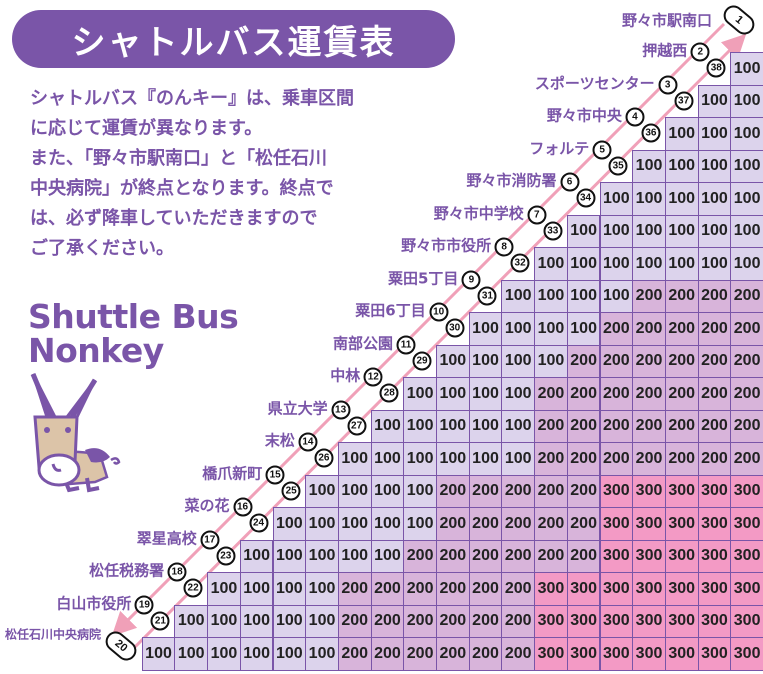 Image resolution: width=763 pixels, height=674 pixels. I want to click on inbound-stop-number: 30, so click(455, 328).